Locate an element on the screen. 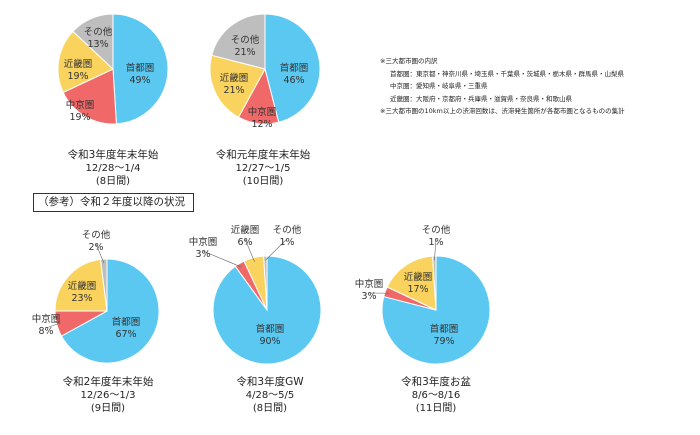 This screenshot has width=700, height=435. slice-value-label: 13% is located at coordinates (97, 44).